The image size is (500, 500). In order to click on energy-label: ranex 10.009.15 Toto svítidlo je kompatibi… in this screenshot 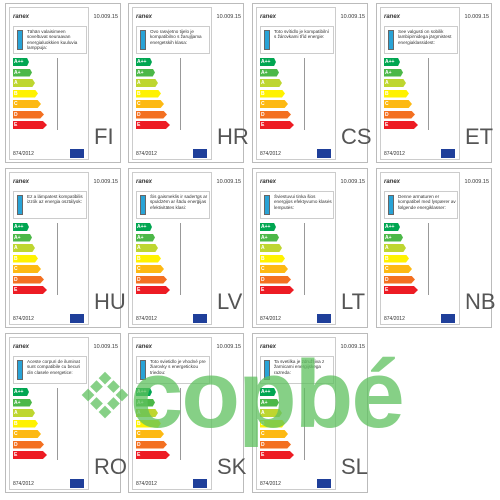, I will do `click(310, 83)`.